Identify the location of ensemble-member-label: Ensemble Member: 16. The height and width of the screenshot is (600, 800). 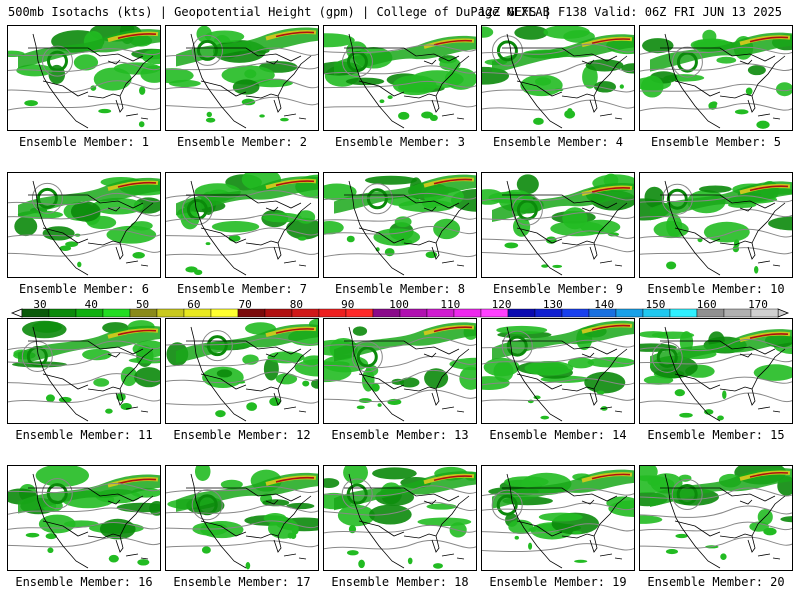
(84, 582).